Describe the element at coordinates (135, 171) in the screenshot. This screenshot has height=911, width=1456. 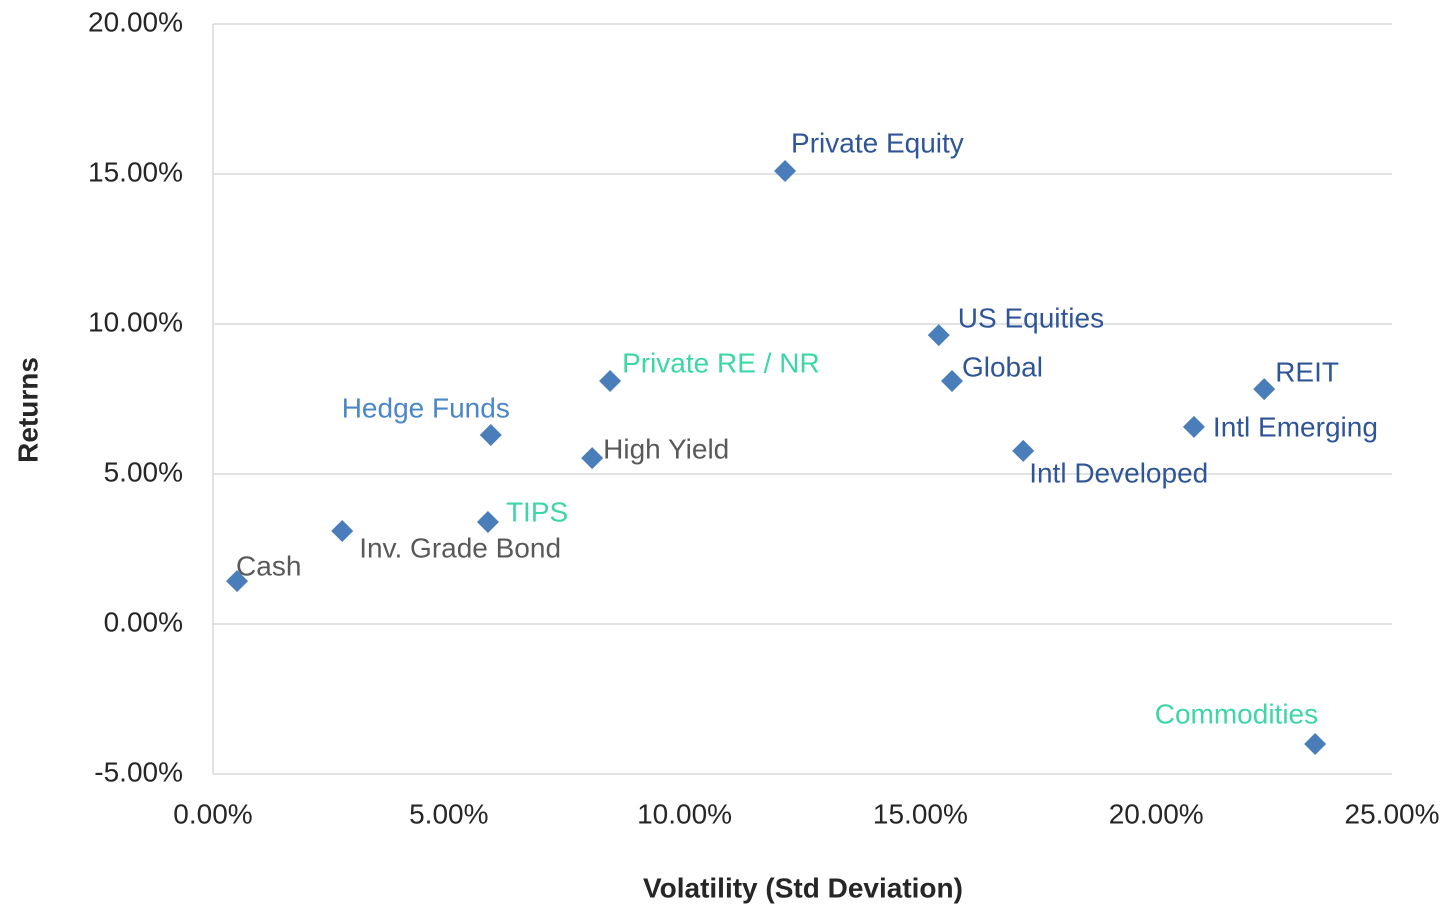
I see `y-tick-label: 15.00%` at that location.